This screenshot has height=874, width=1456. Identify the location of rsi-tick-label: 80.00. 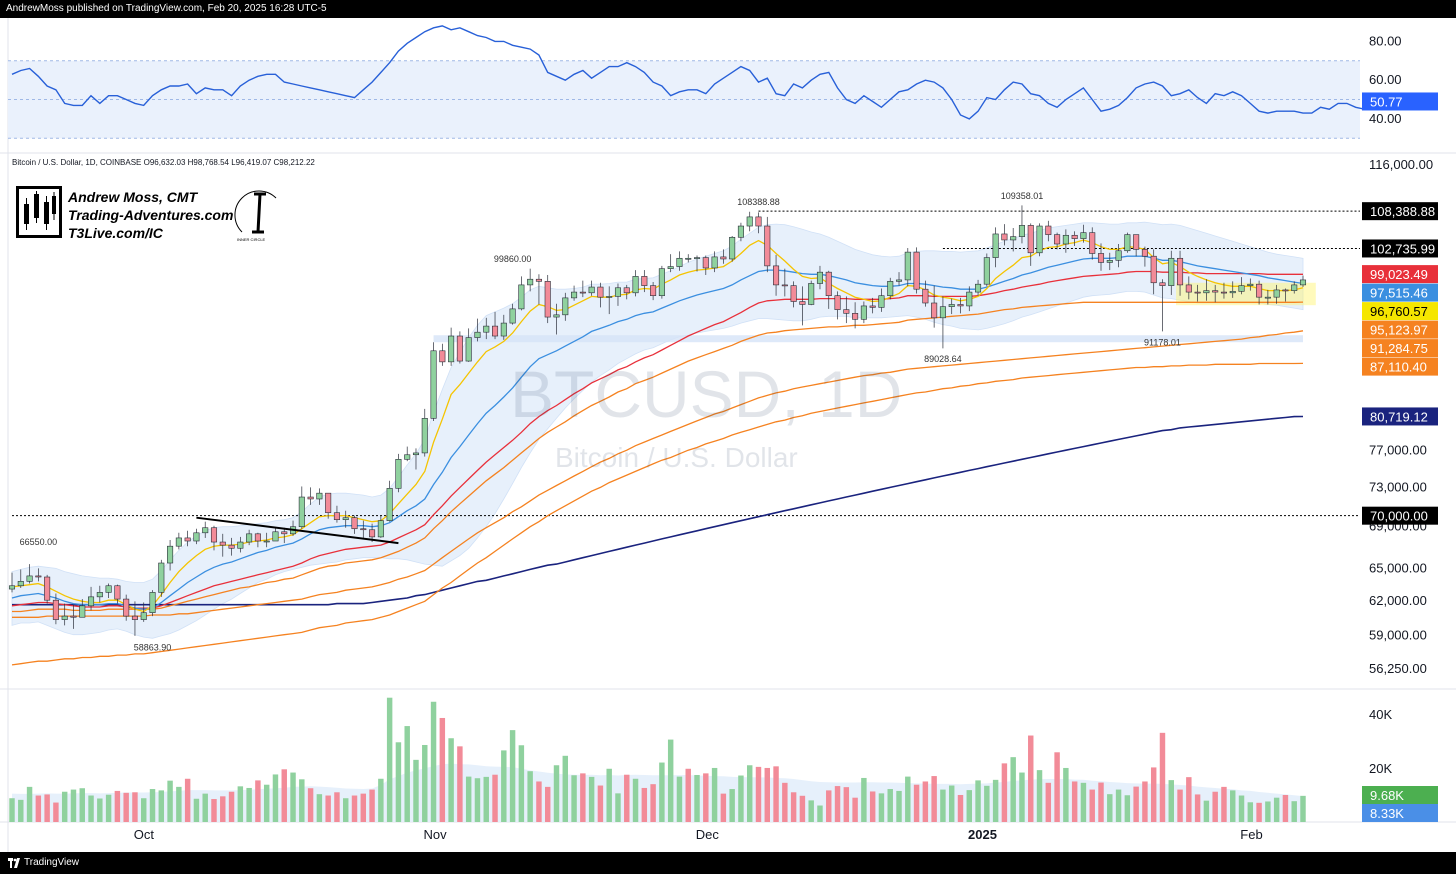
(1385, 40).